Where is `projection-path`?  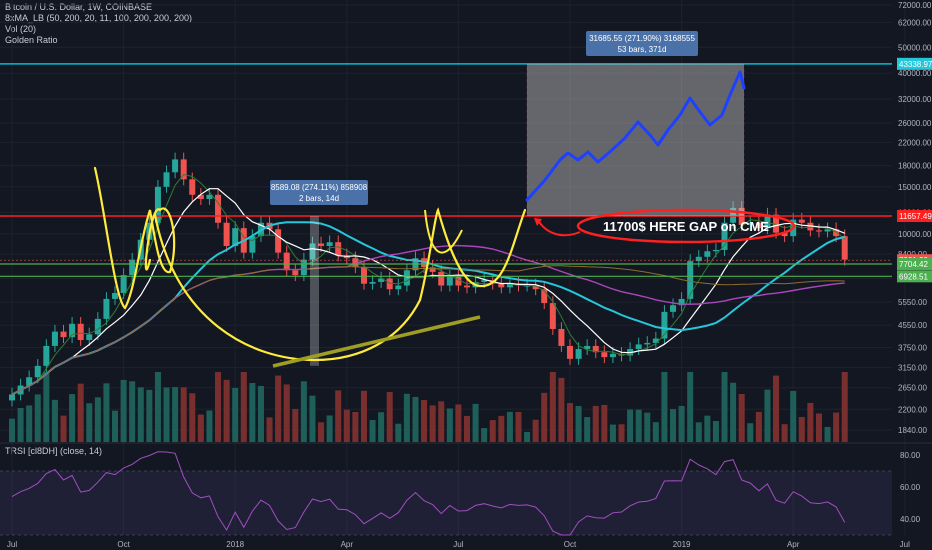
projection-path is located at coordinates (635, 136).